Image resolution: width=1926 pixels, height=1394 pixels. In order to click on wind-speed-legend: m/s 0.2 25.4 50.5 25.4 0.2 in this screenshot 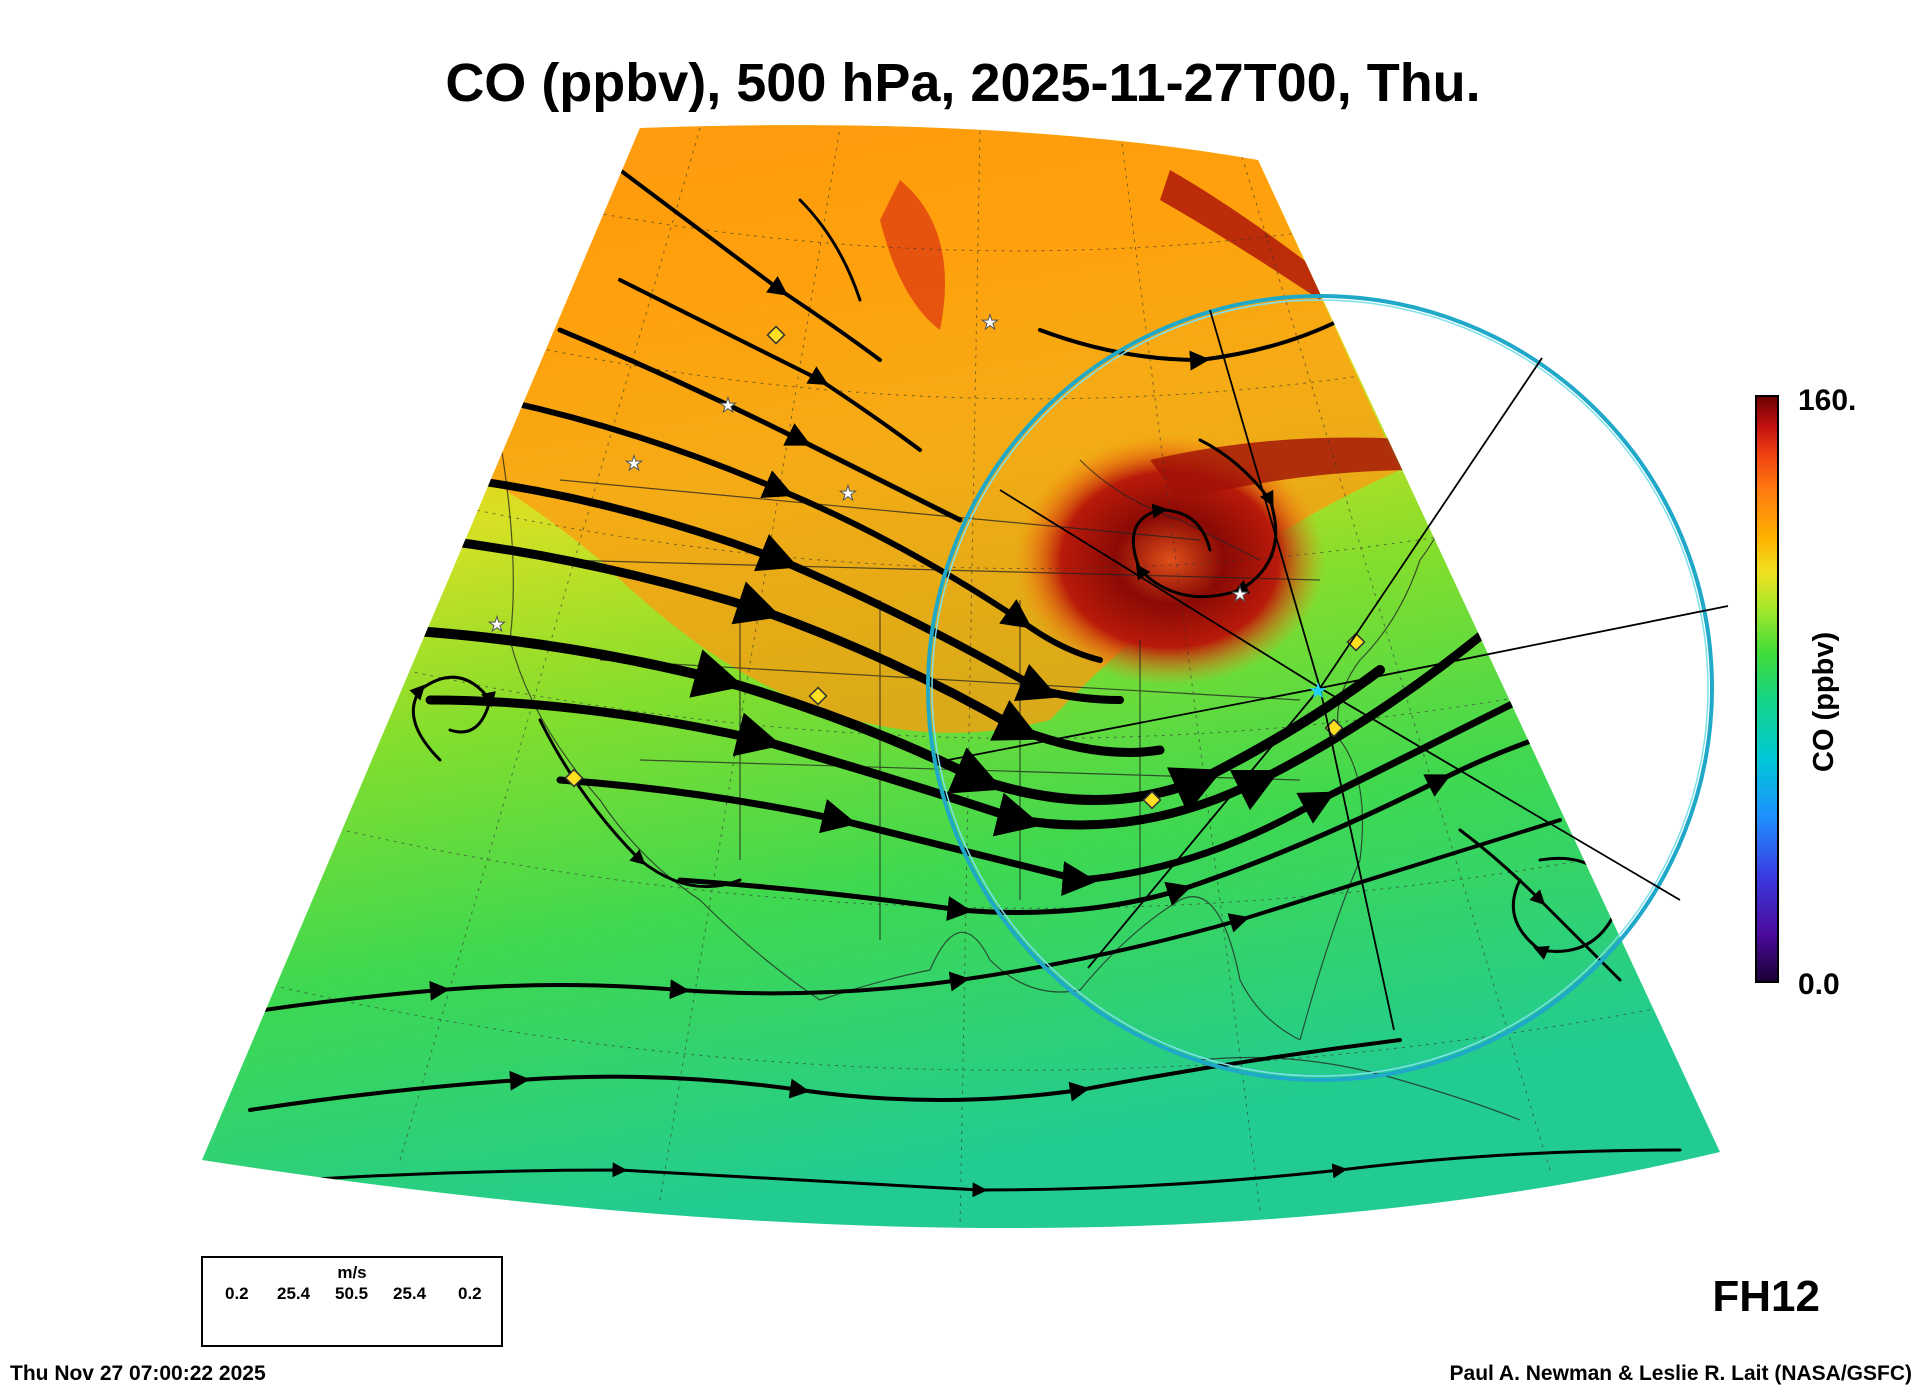, I will do `click(352, 1301)`.